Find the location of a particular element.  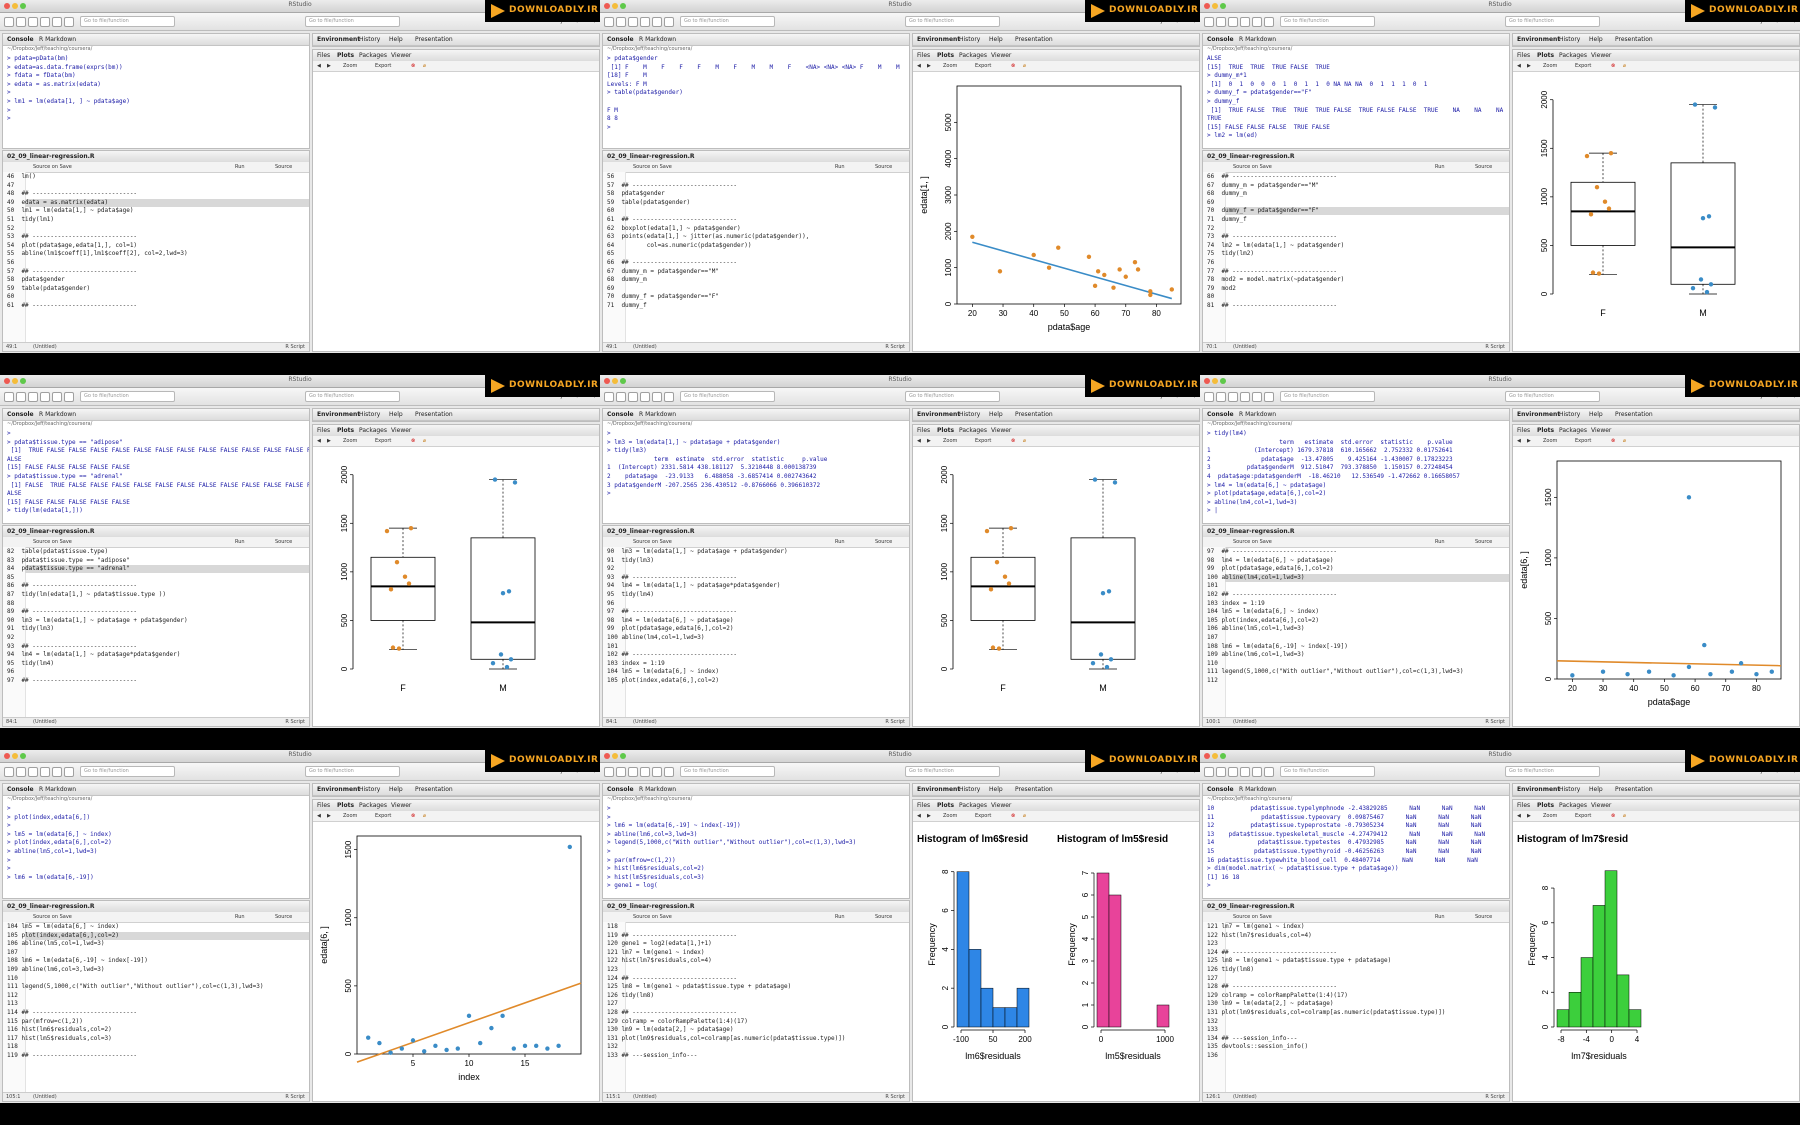

forward-arrow-icon: ▶ is located at coordinates (929, 816).